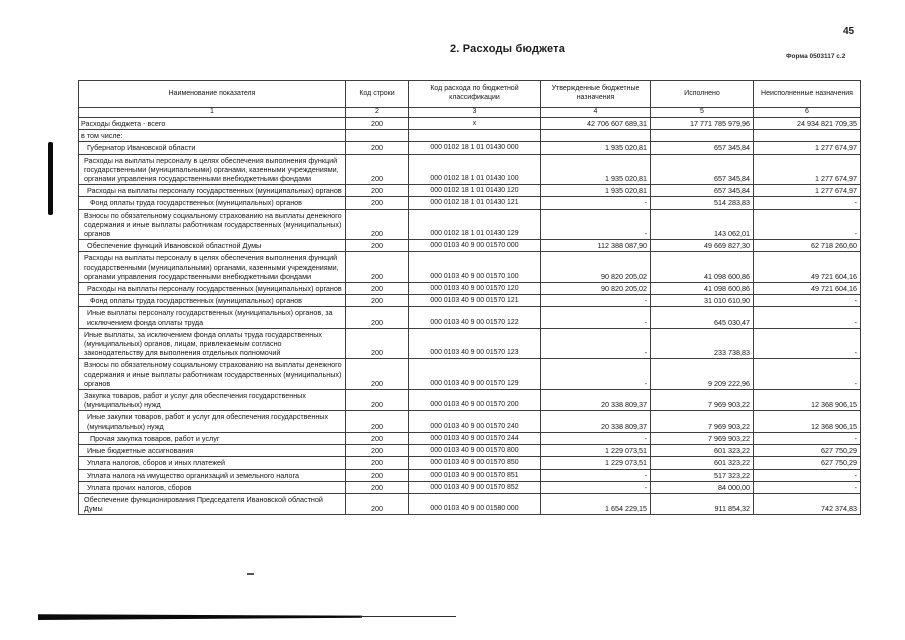 The height and width of the screenshot is (640, 905). I want to click on indicator-name-cell: Уплата прочих налогов, сборов, so click(212, 487).